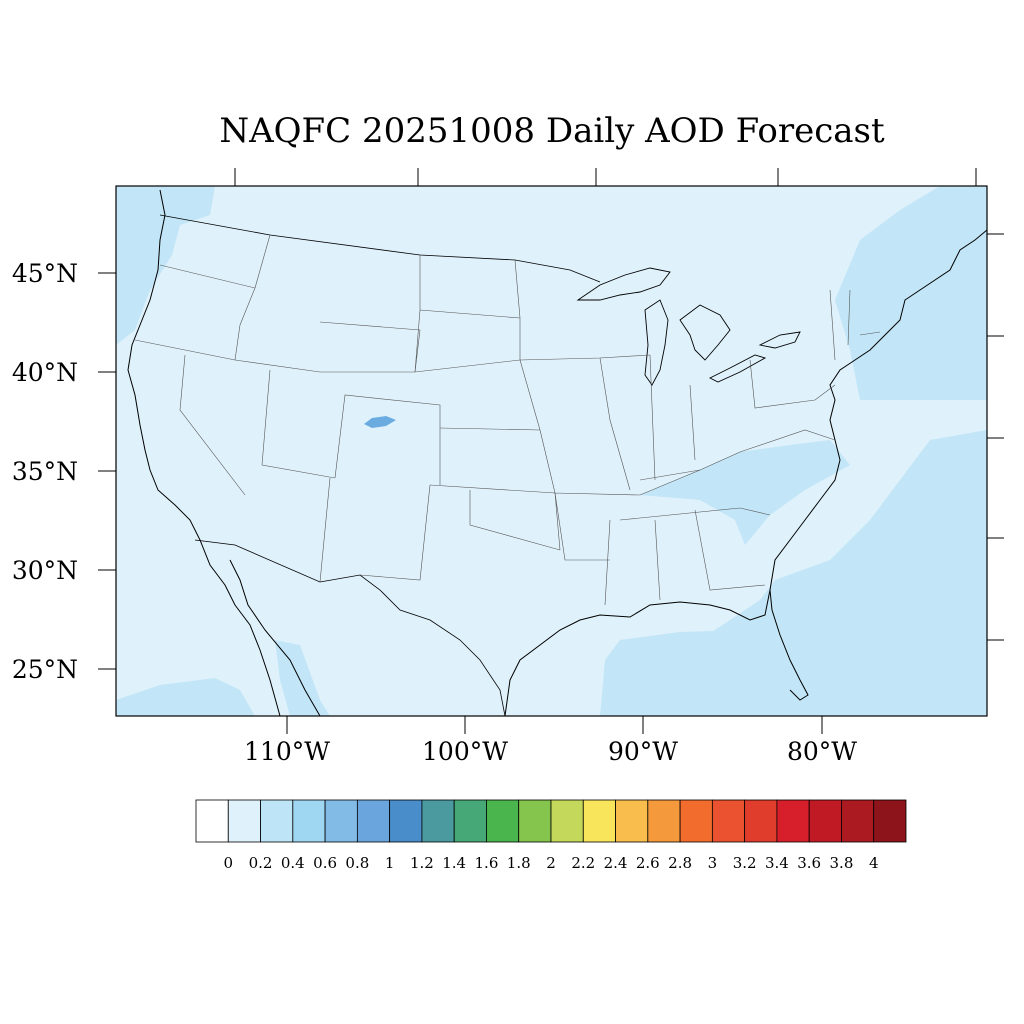  What do you see at coordinates (261, 863) in the screenshot?
I see `colorbar-label: 0.2` at bounding box center [261, 863].